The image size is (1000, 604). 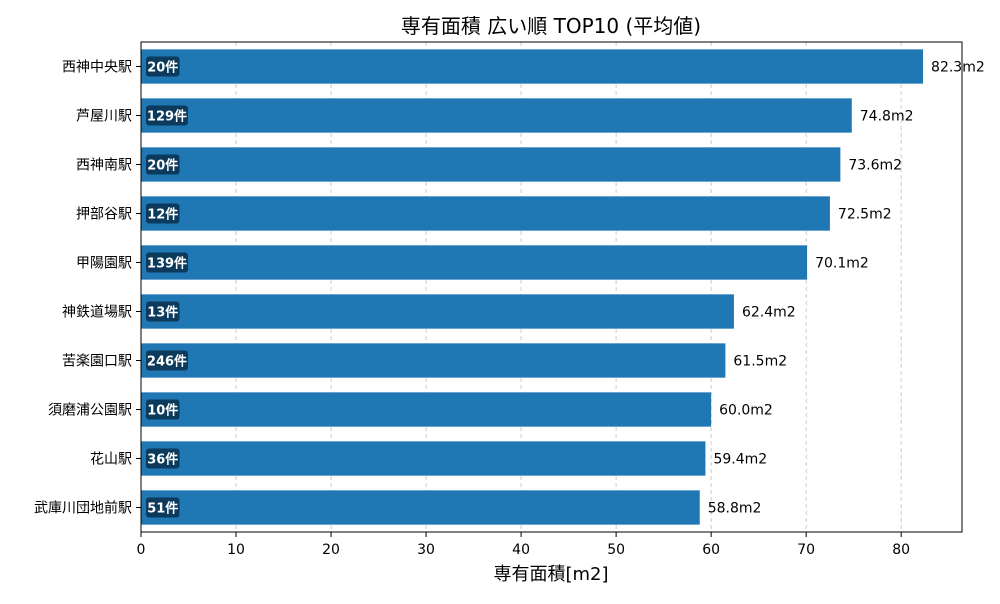 I want to click on x-tick-label: 60, so click(x=711, y=550).